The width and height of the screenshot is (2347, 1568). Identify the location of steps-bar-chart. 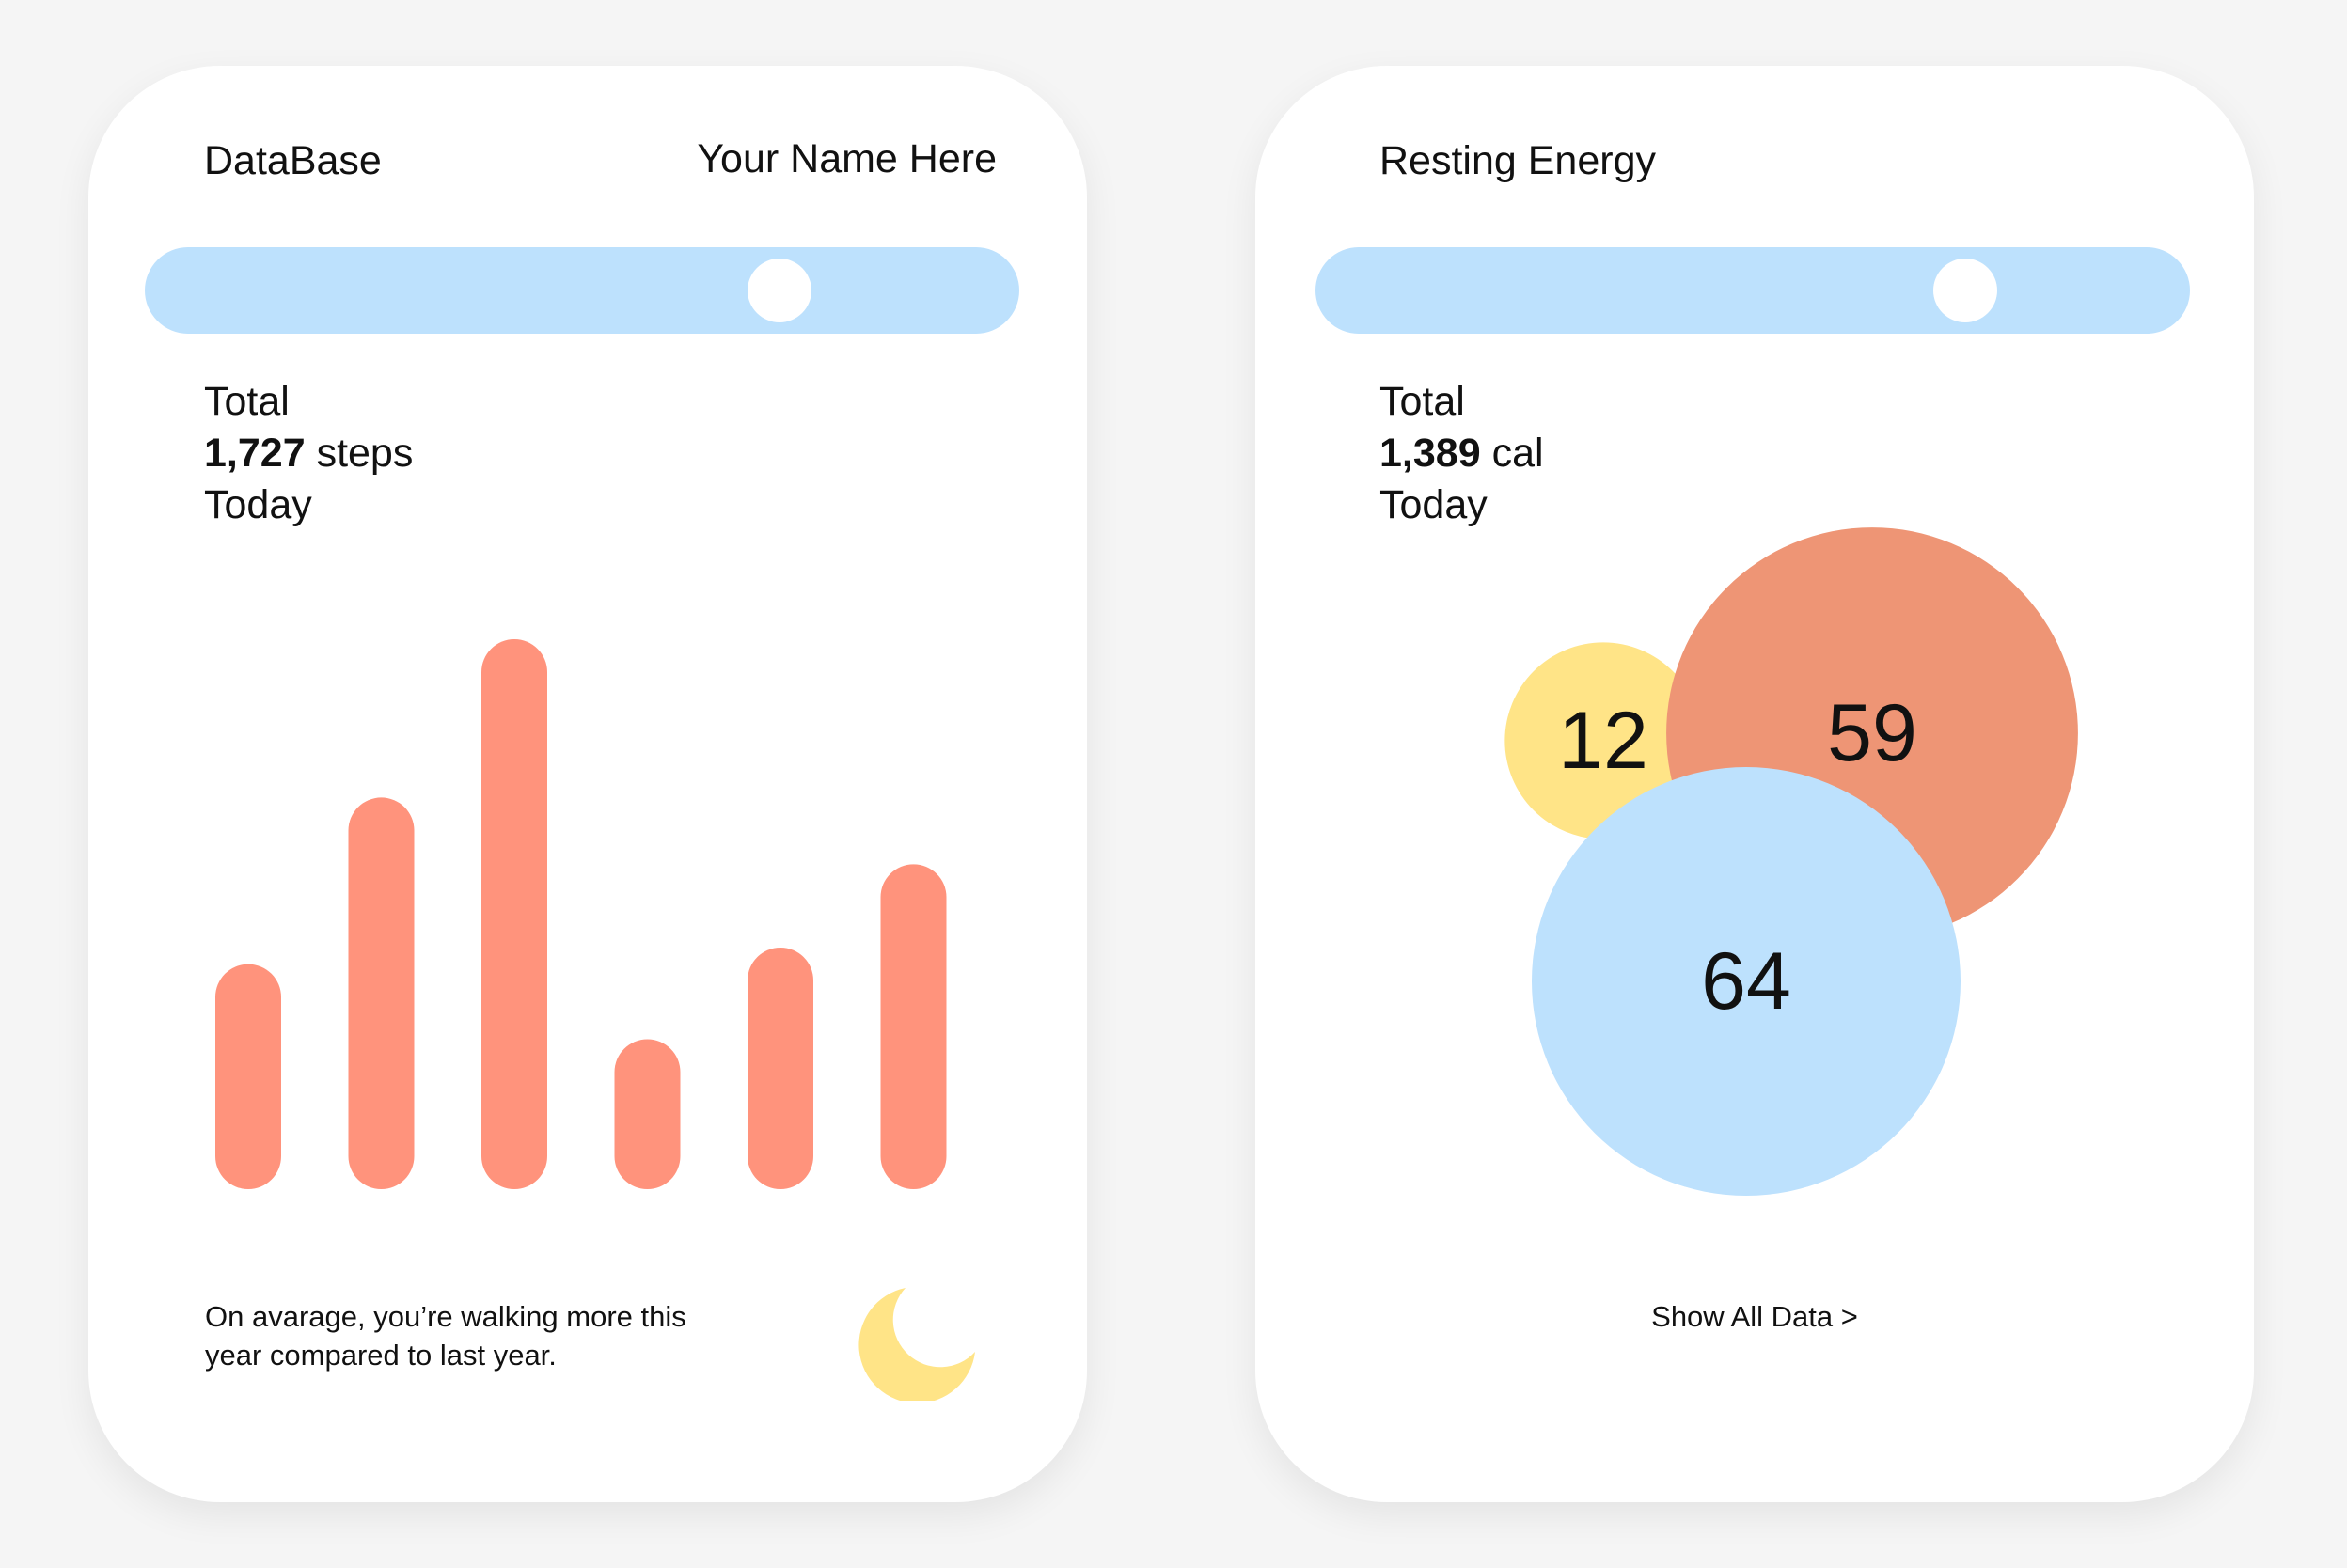
(581, 914).